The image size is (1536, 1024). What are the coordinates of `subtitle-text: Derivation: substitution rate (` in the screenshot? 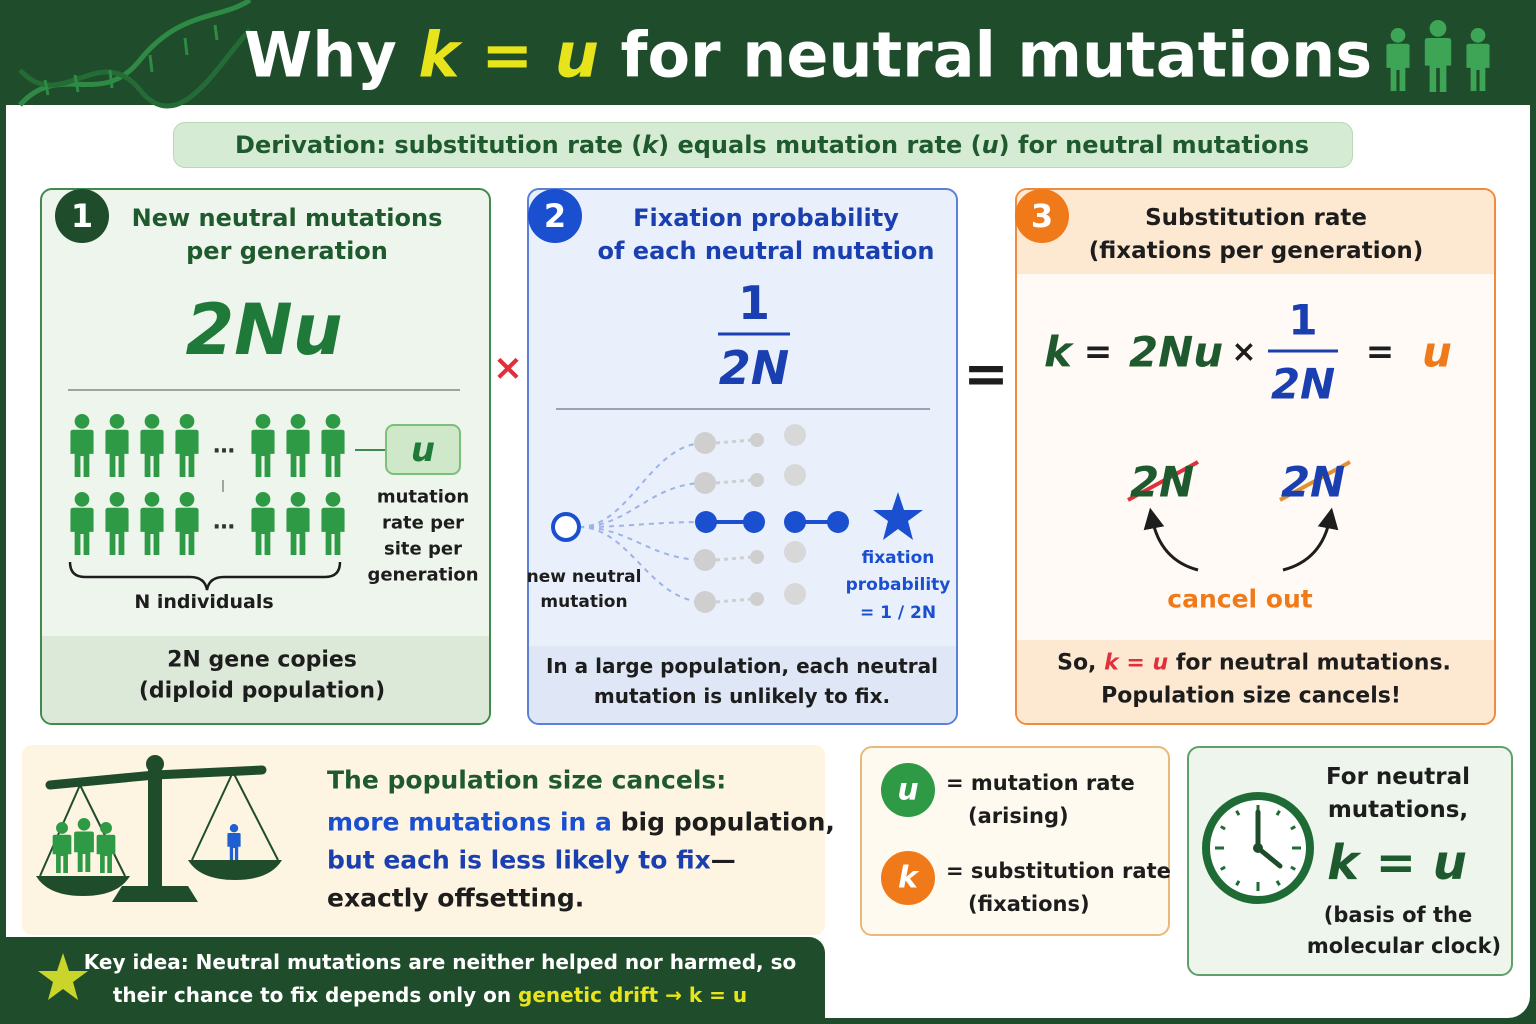 It's located at (439, 145).